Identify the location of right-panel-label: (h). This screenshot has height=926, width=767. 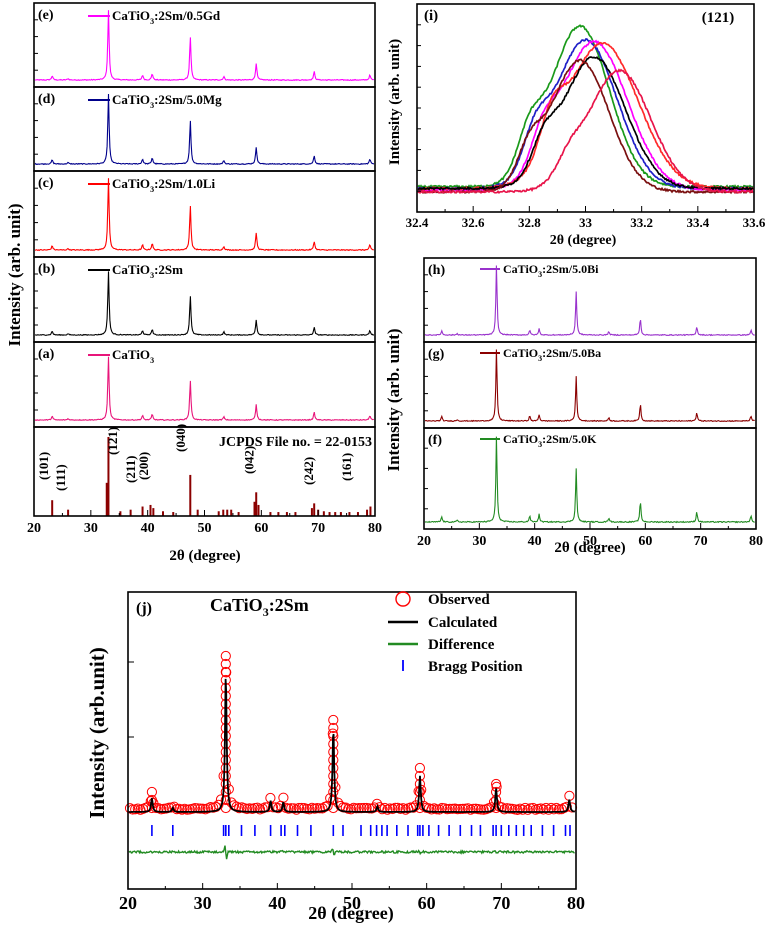
(436, 270).